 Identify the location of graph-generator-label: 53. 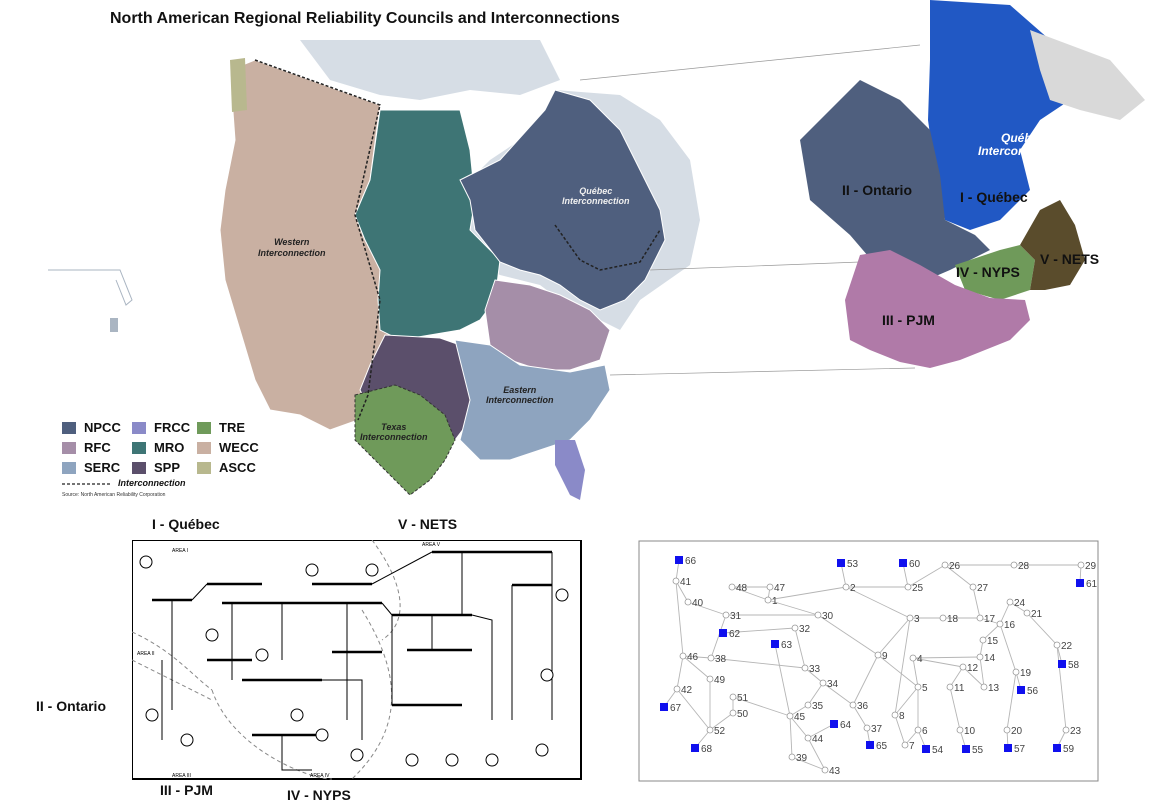
(853, 564).